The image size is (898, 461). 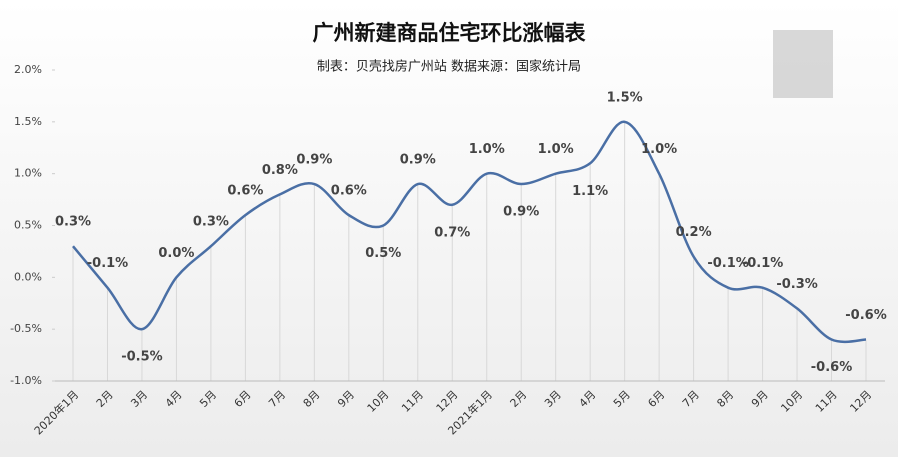 I want to click on data-label: 0.8%, so click(x=280, y=170).